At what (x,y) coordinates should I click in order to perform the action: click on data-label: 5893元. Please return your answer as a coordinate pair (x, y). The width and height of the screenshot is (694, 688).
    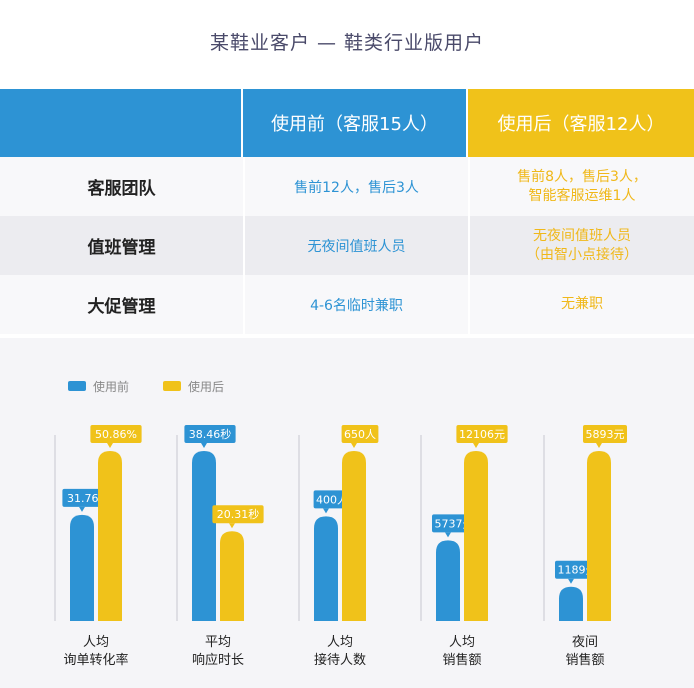
    Looking at the image, I should click on (605, 434).